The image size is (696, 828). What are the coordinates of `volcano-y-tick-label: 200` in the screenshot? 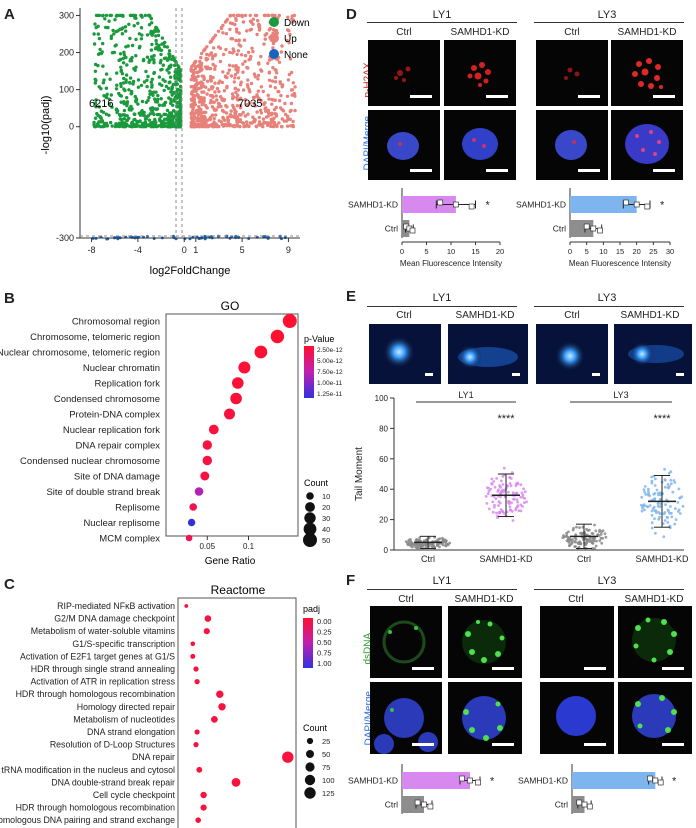 It's located at (66, 53).